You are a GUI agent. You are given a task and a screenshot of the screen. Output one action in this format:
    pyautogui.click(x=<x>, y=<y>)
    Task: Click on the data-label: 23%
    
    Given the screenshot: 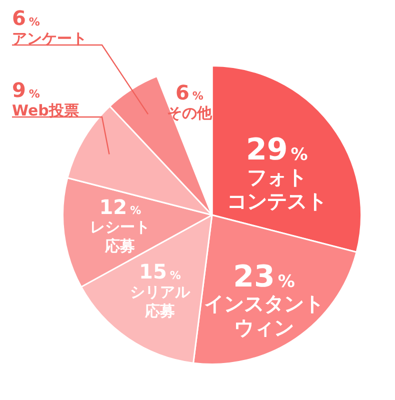 What is the action you would take?
    pyautogui.click(x=264, y=276)
    